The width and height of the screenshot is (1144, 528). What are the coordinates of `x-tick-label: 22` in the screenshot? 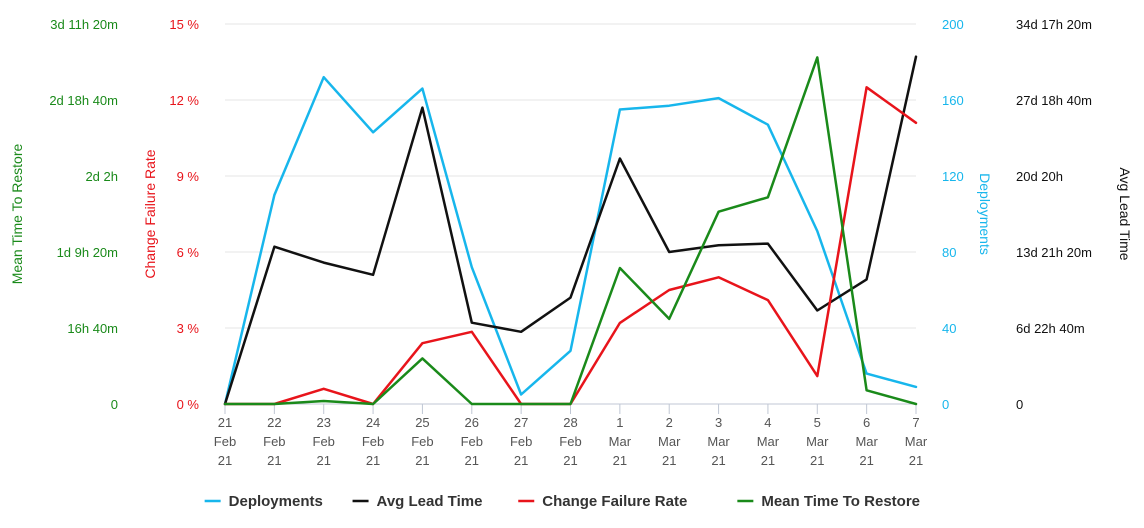 It's located at (274, 422).